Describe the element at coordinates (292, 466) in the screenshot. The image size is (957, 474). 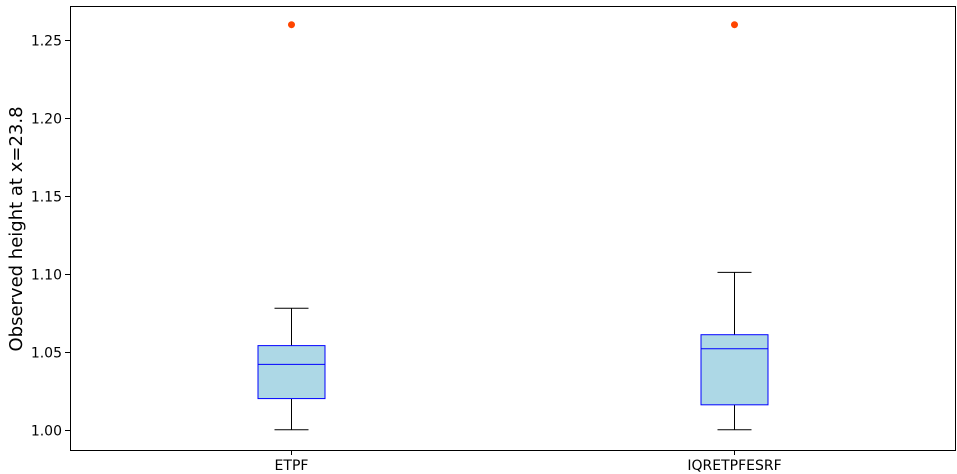
I see `x-tick-label: ETPF` at that location.